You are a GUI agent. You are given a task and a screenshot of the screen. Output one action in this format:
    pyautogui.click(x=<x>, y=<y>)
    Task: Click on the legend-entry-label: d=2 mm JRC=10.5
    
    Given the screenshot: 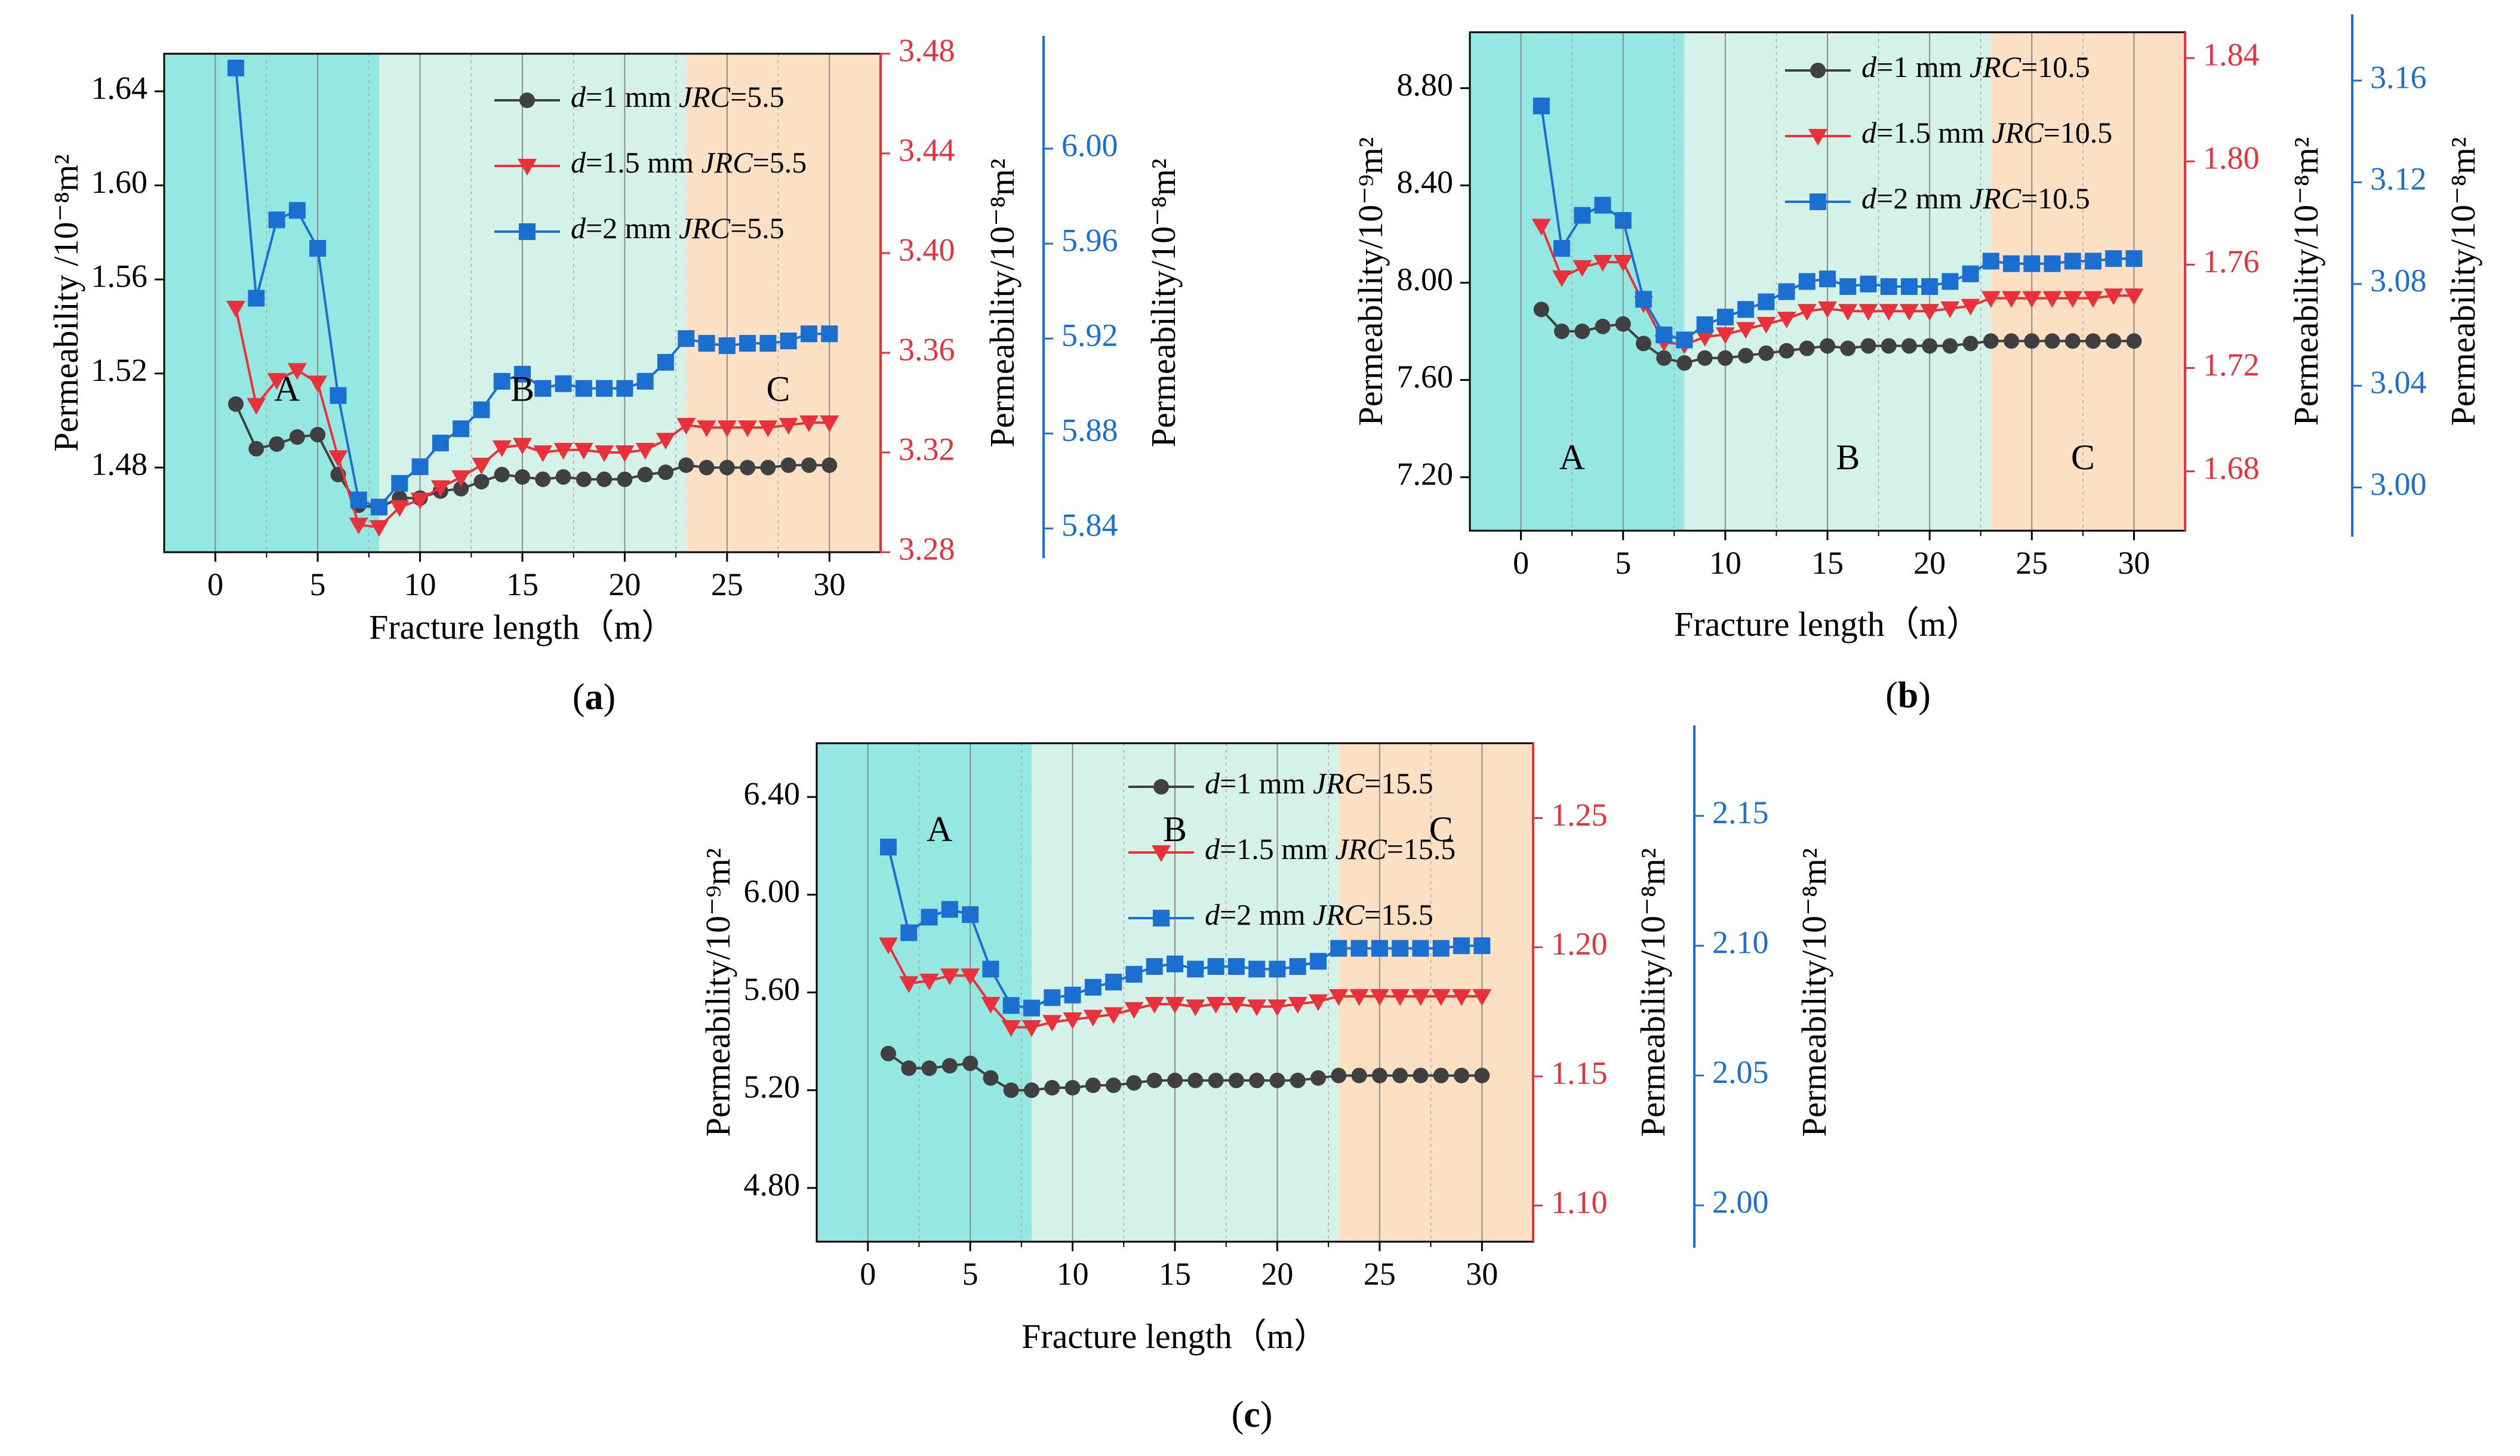 What is the action you would take?
    pyautogui.click(x=1975, y=198)
    